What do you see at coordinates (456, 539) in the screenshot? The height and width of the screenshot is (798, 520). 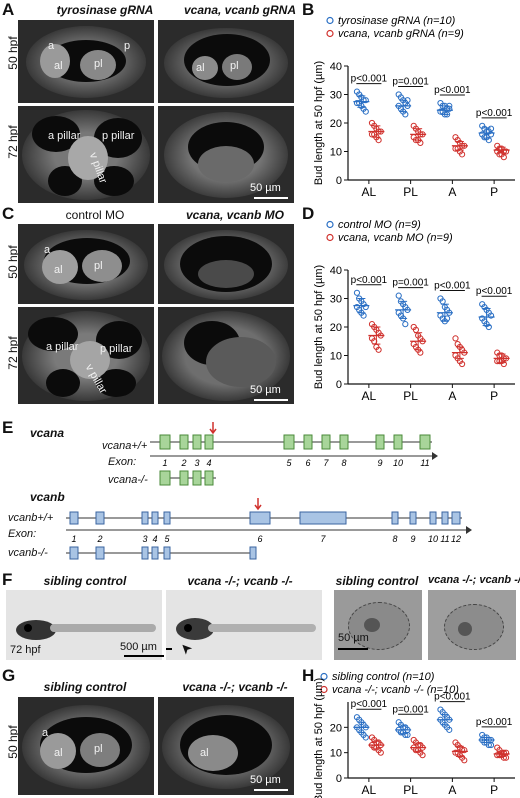 I see `exon-number: 12` at bounding box center [456, 539].